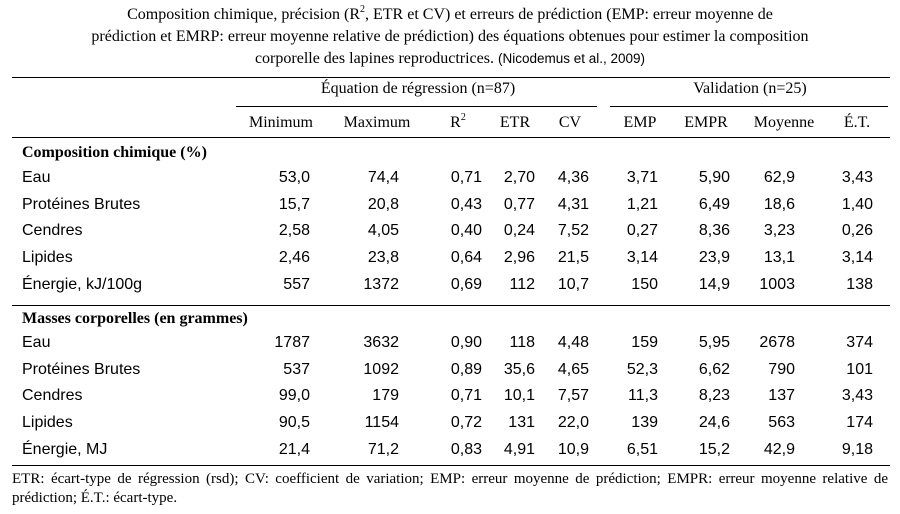 The image size is (900, 514). Describe the element at coordinates (522, 342) in the screenshot. I see `cell-etr: 118` at that location.